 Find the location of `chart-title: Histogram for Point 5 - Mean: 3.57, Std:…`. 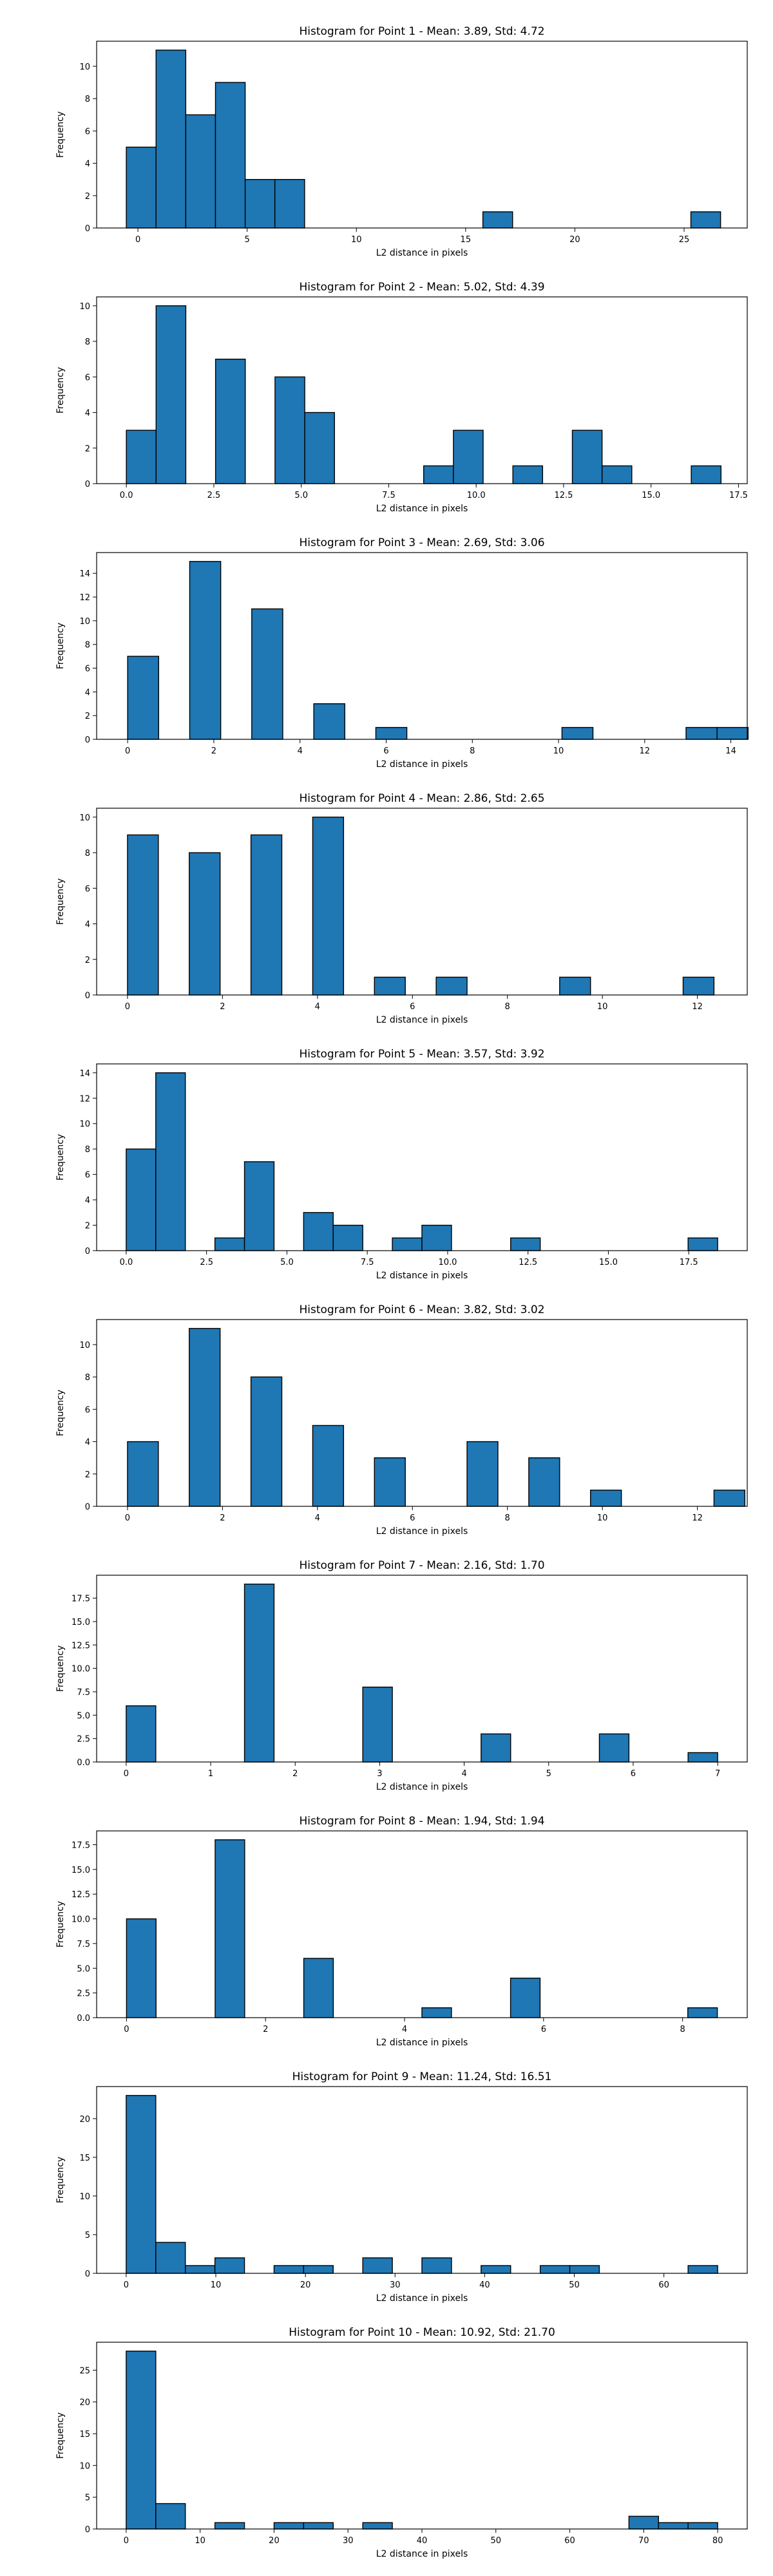

chart-title: Histogram for Point 5 - Mean: 3.57, Std:… is located at coordinates (421, 1054).